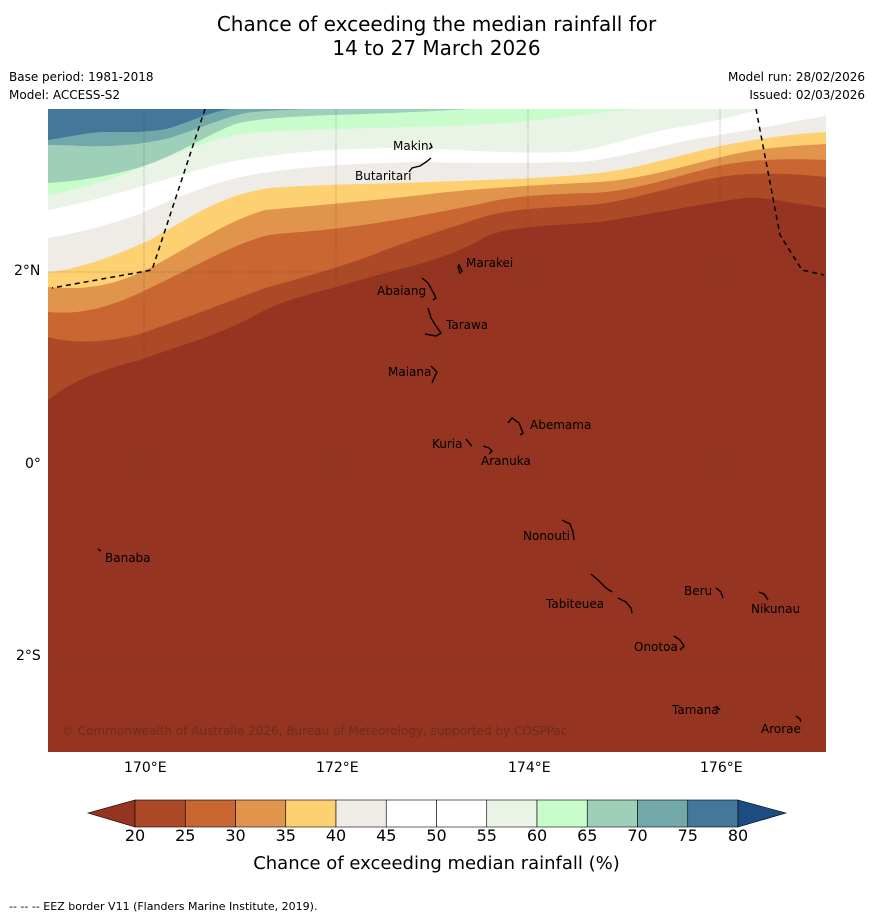 The width and height of the screenshot is (873, 919). What do you see at coordinates (402, 291) in the screenshot?
I see `place-label-abaiang: Abaiang` at bounding box center [402, 291].